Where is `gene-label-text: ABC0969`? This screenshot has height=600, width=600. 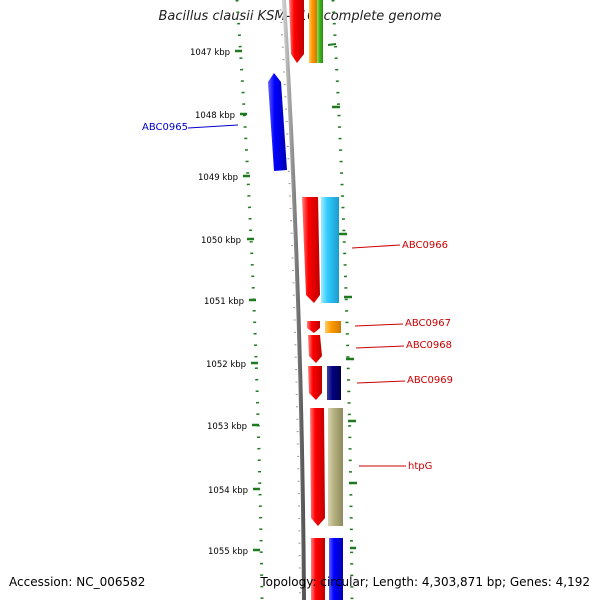
gene-label-text: ABC0969 is located at coordinates (430, 380).